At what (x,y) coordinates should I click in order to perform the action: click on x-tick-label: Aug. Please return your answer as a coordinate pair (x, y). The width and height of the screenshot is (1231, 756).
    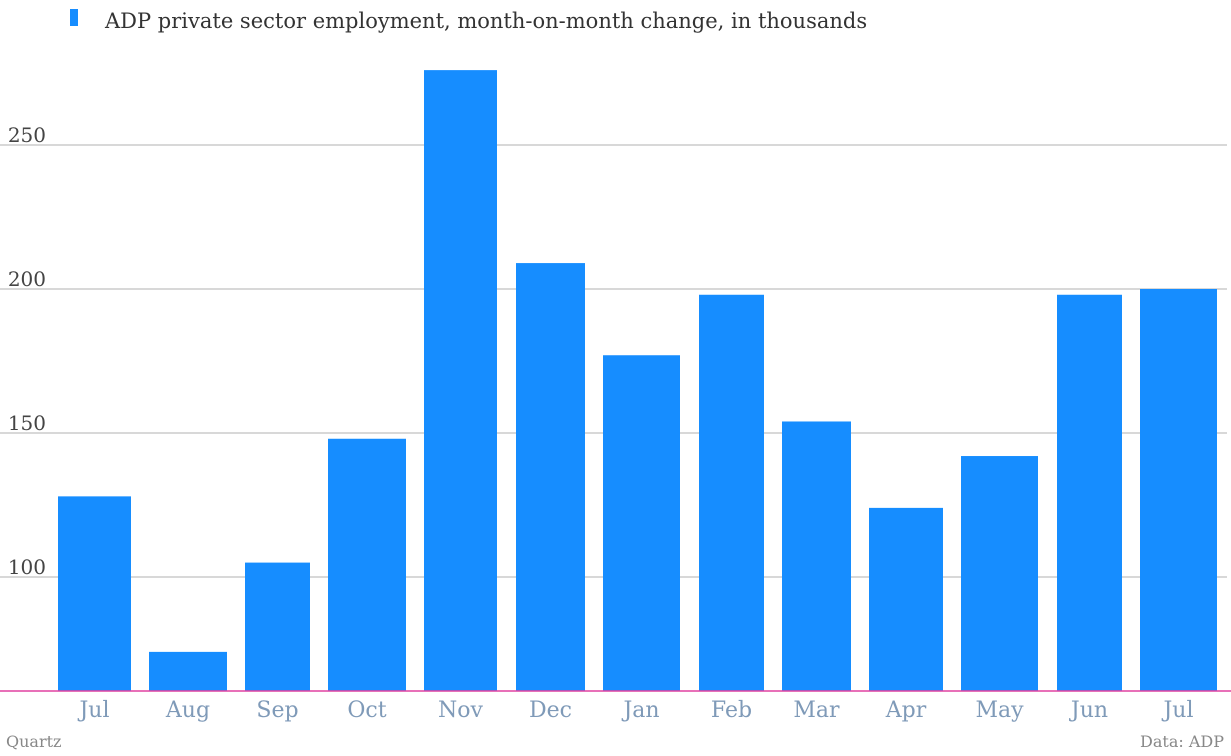
    Looking at the image, I should click on (187, 710).